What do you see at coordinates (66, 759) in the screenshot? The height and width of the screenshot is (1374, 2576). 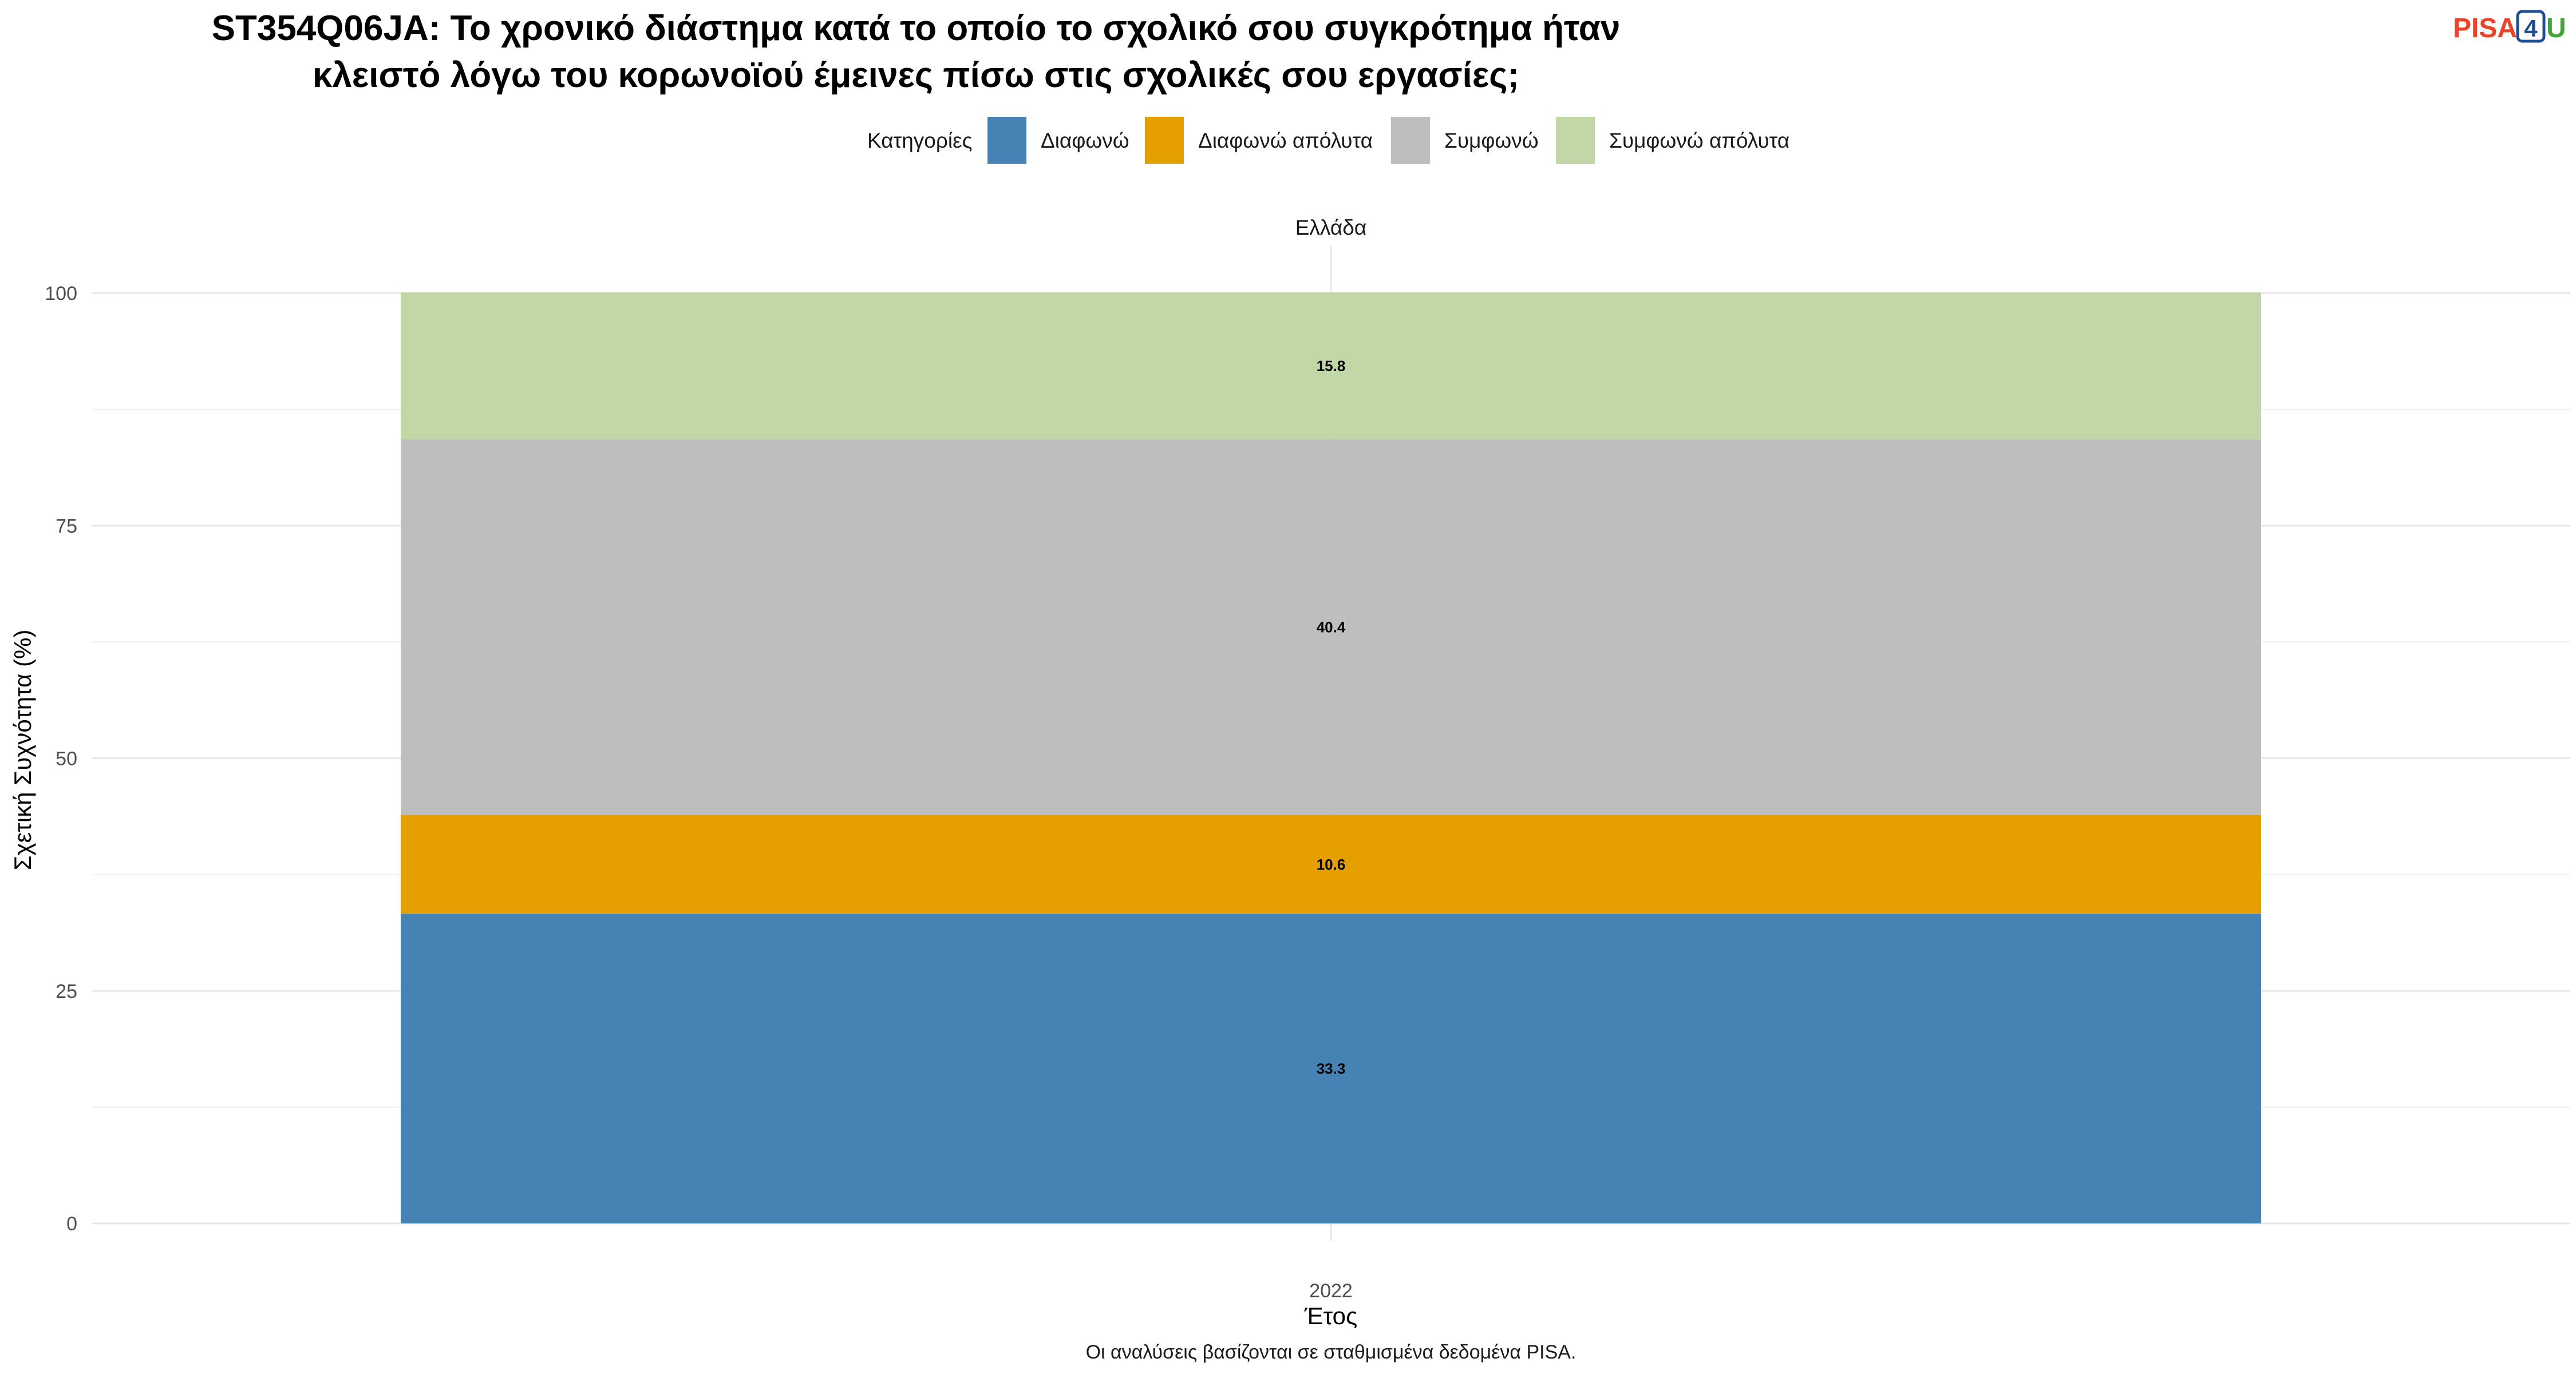 I see `y-tick-label: 50` at bounding box center [66, 759].